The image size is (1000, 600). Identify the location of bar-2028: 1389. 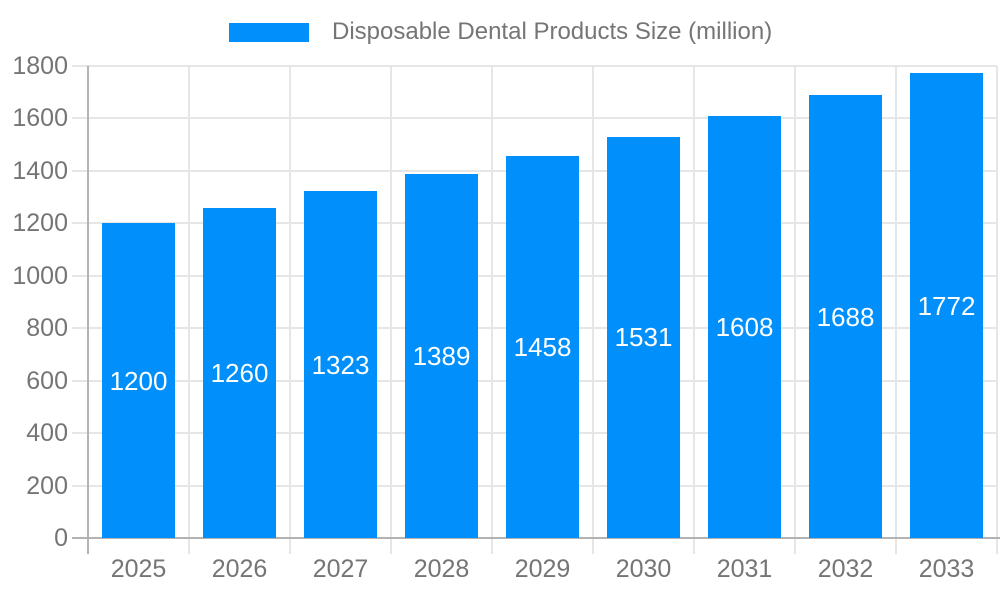
(441, 355).